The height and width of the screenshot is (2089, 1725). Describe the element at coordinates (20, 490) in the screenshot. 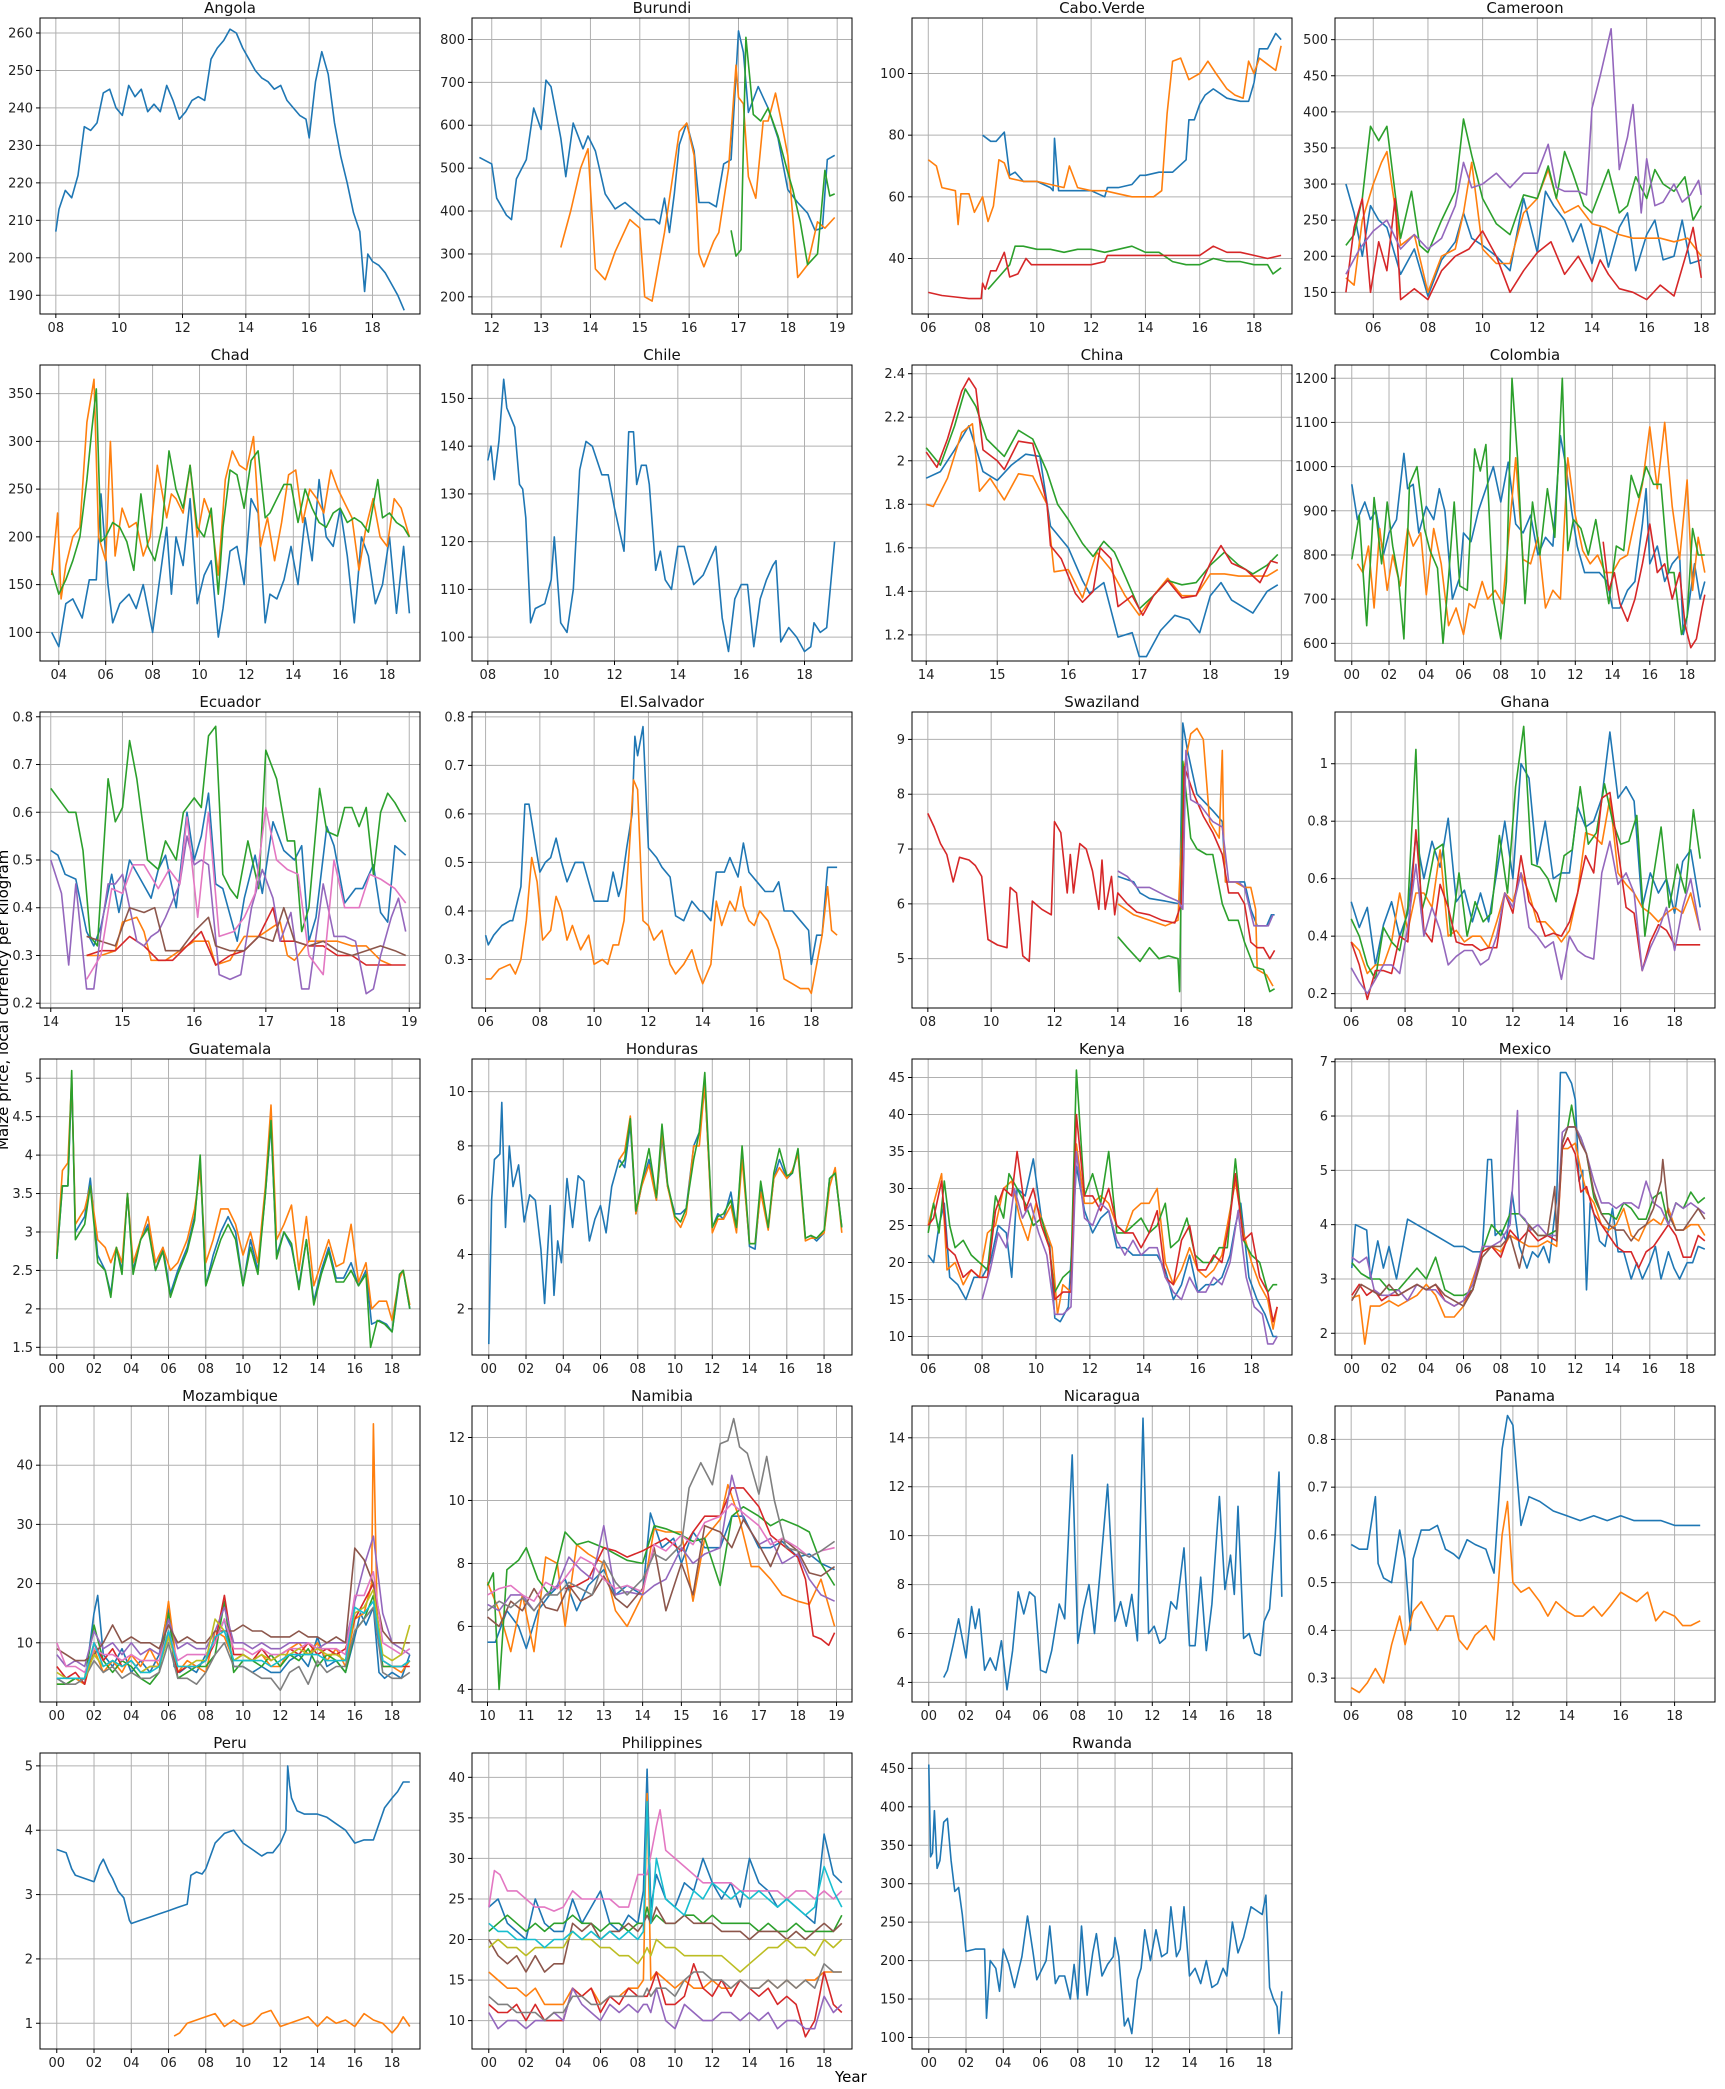

I see `svg-text: 250` at that location.